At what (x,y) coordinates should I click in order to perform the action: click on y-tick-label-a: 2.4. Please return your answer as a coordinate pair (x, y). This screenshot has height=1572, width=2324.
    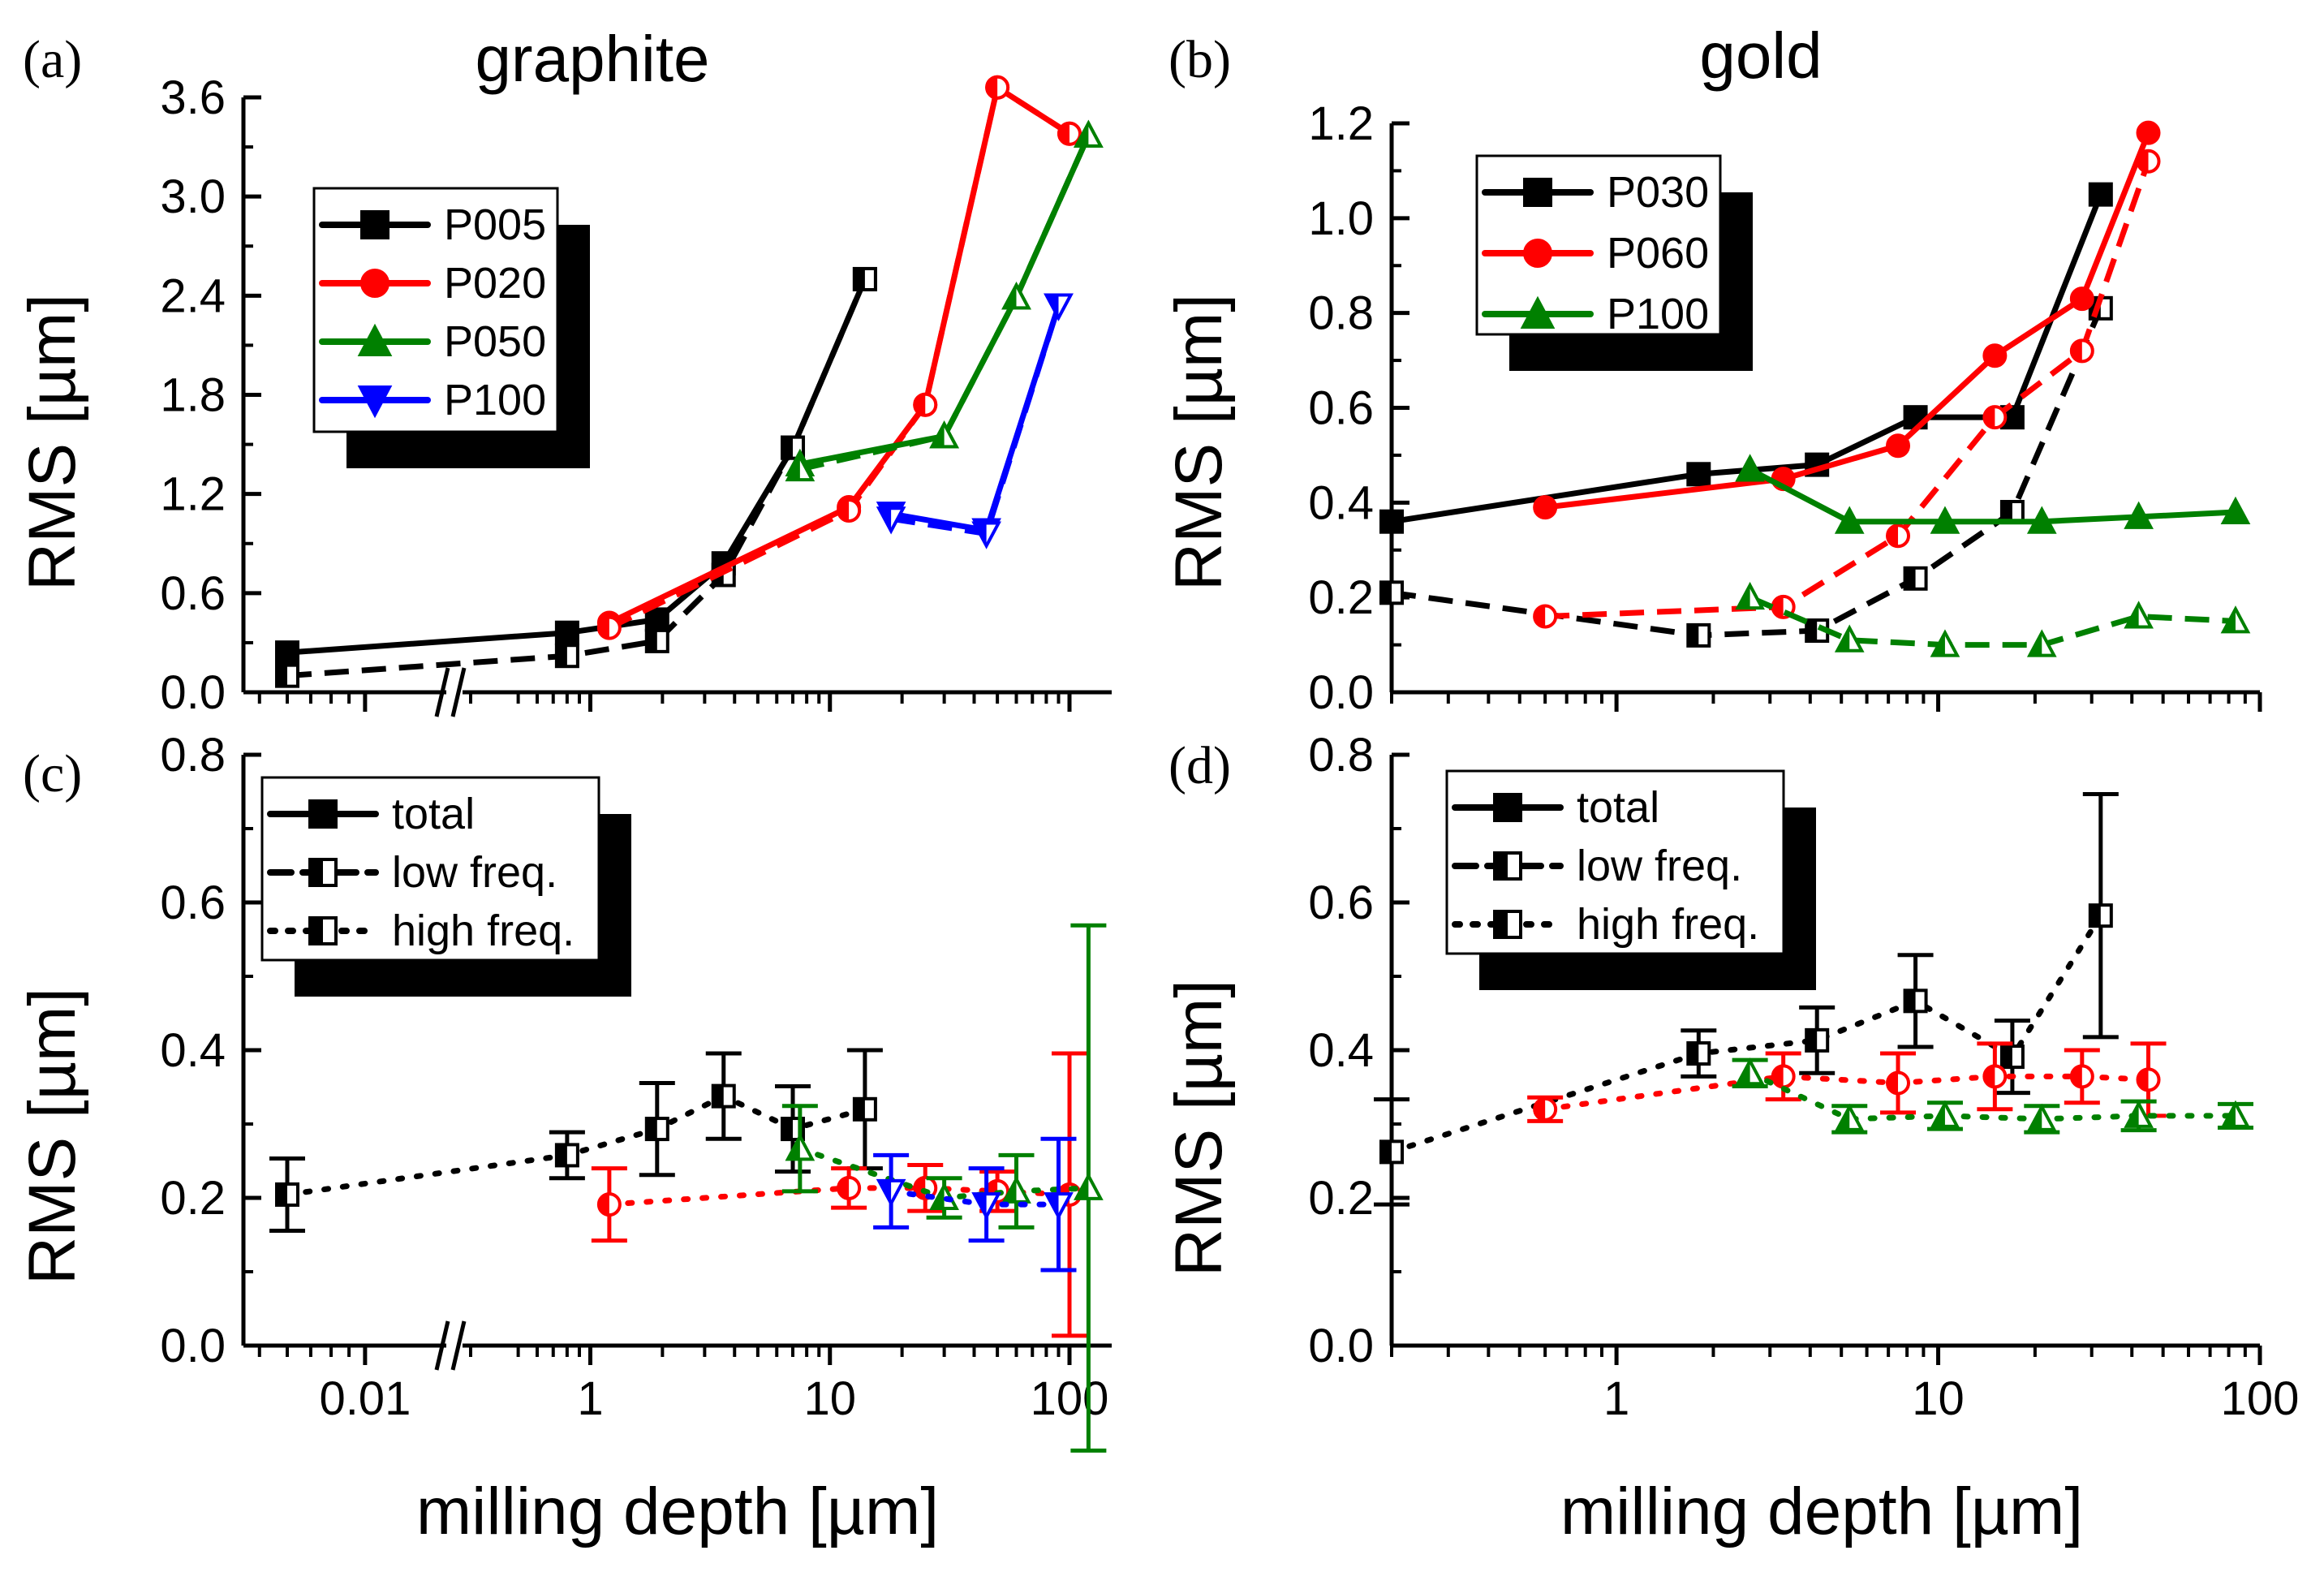
    Looking at the image, I should click on (193, 295).